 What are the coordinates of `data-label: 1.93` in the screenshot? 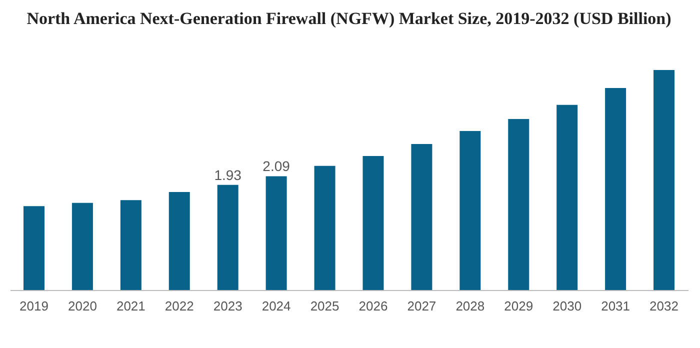 It's located at (228, 174).